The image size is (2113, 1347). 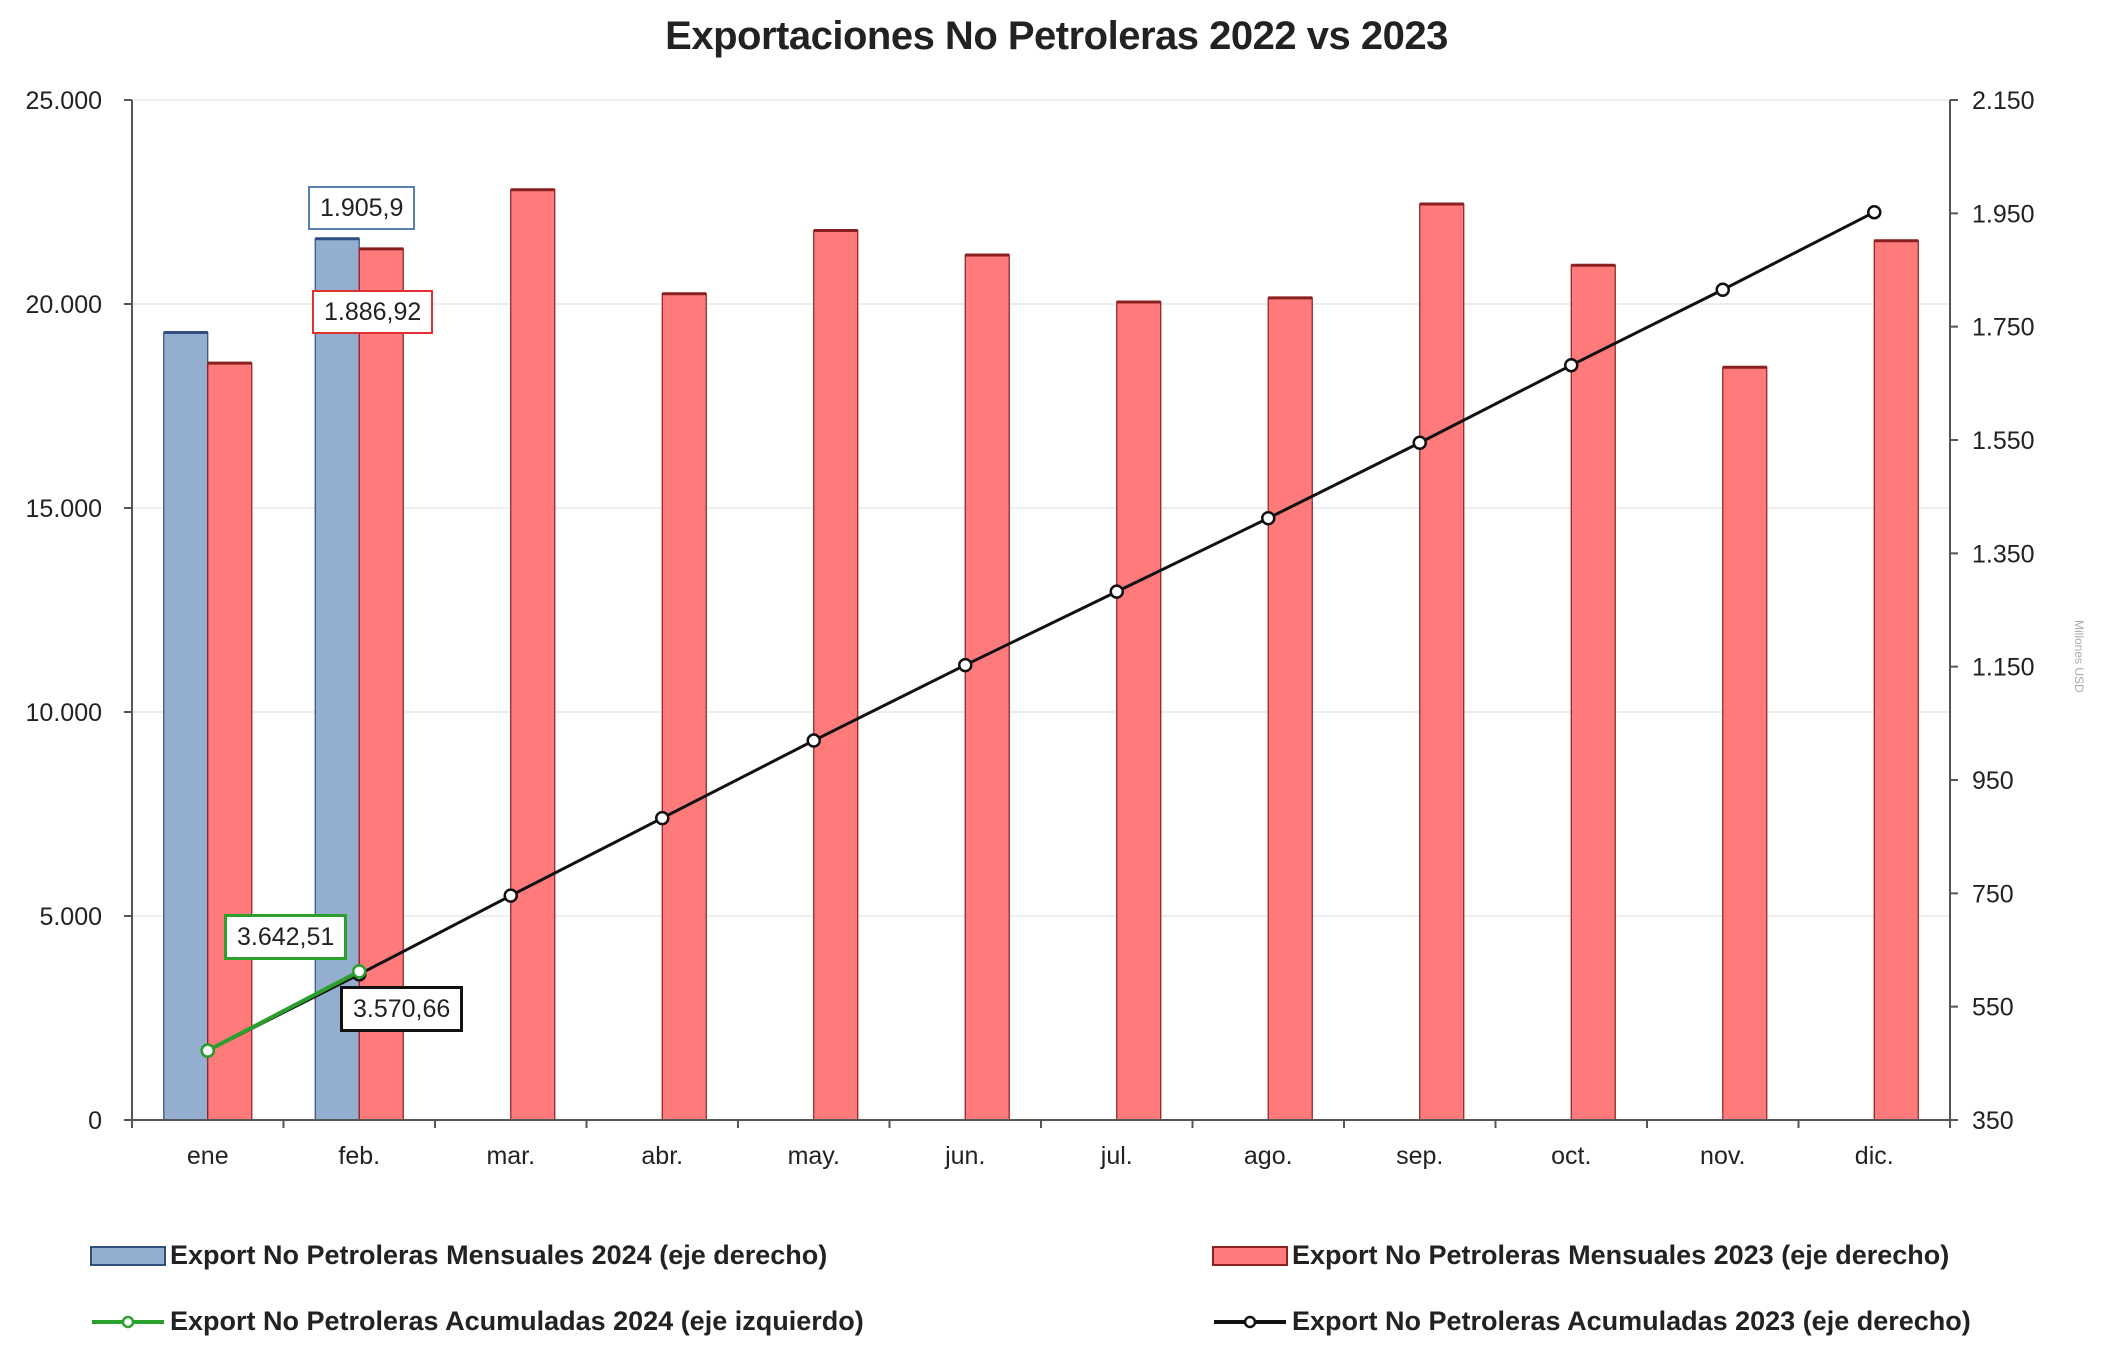 I want to click on chart-title: Exportaciones No Petroleras 2022 vs 2023, so click(x=1056, y=36).